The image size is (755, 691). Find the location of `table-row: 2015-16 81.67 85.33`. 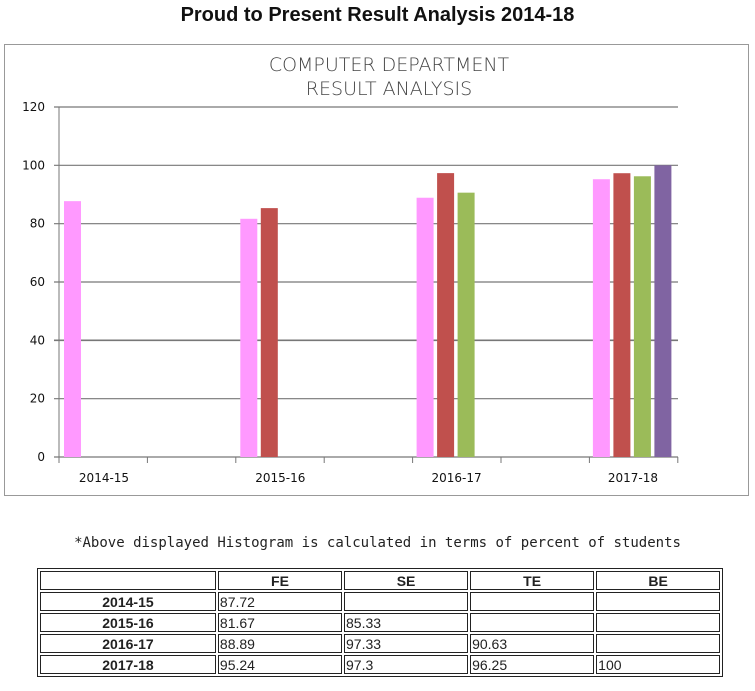

table-row: 2015-16 81.67 85.33 is located at coordinates (380, 622).